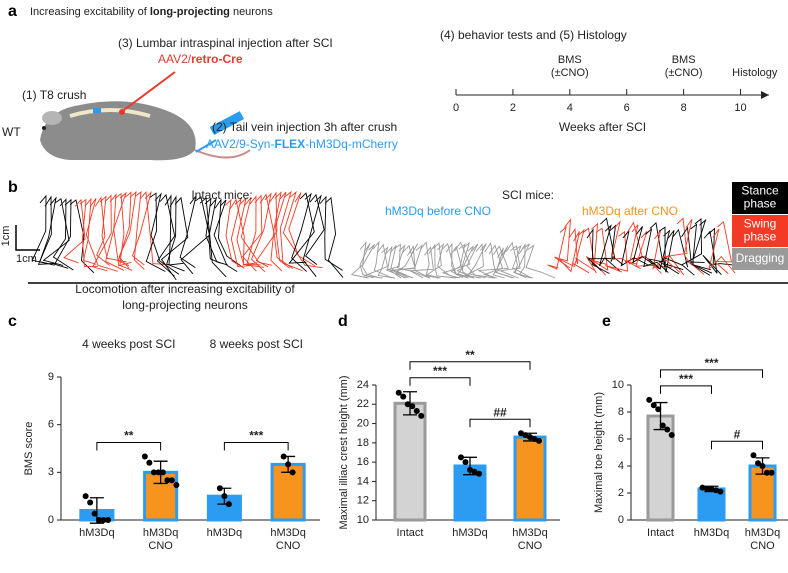  Describe the element at coordinates (110, 113) in the screenshot. I see `spinal-cord` at that location.